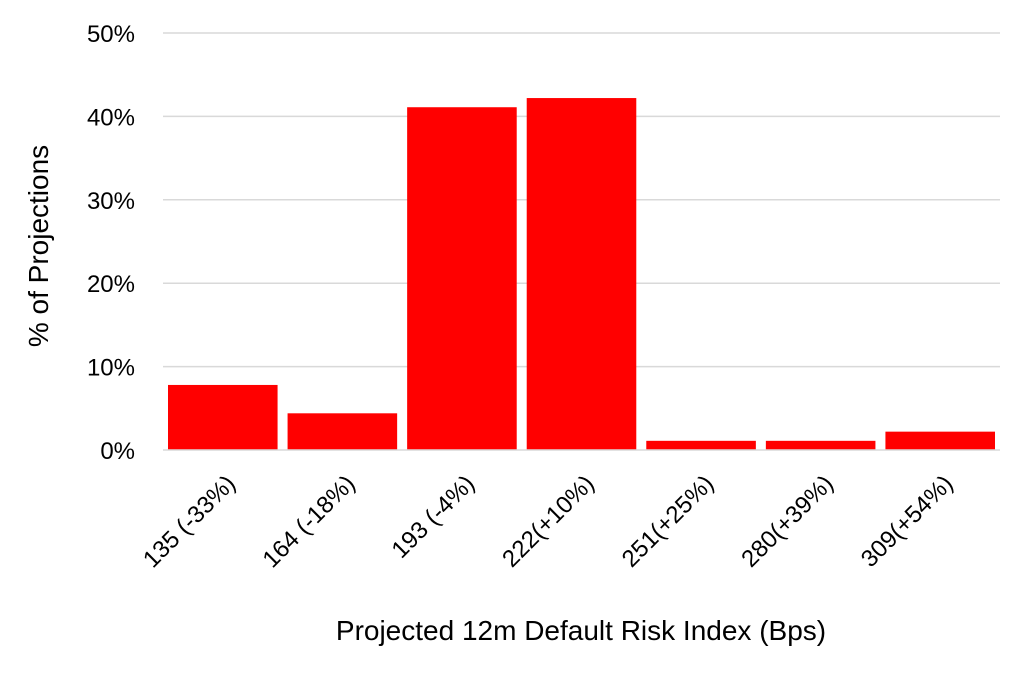  What do you see at coordinates (38, 246) in the screenshot?
I see `y-axis-title: % of Projections` at bounding box center [38, 246].